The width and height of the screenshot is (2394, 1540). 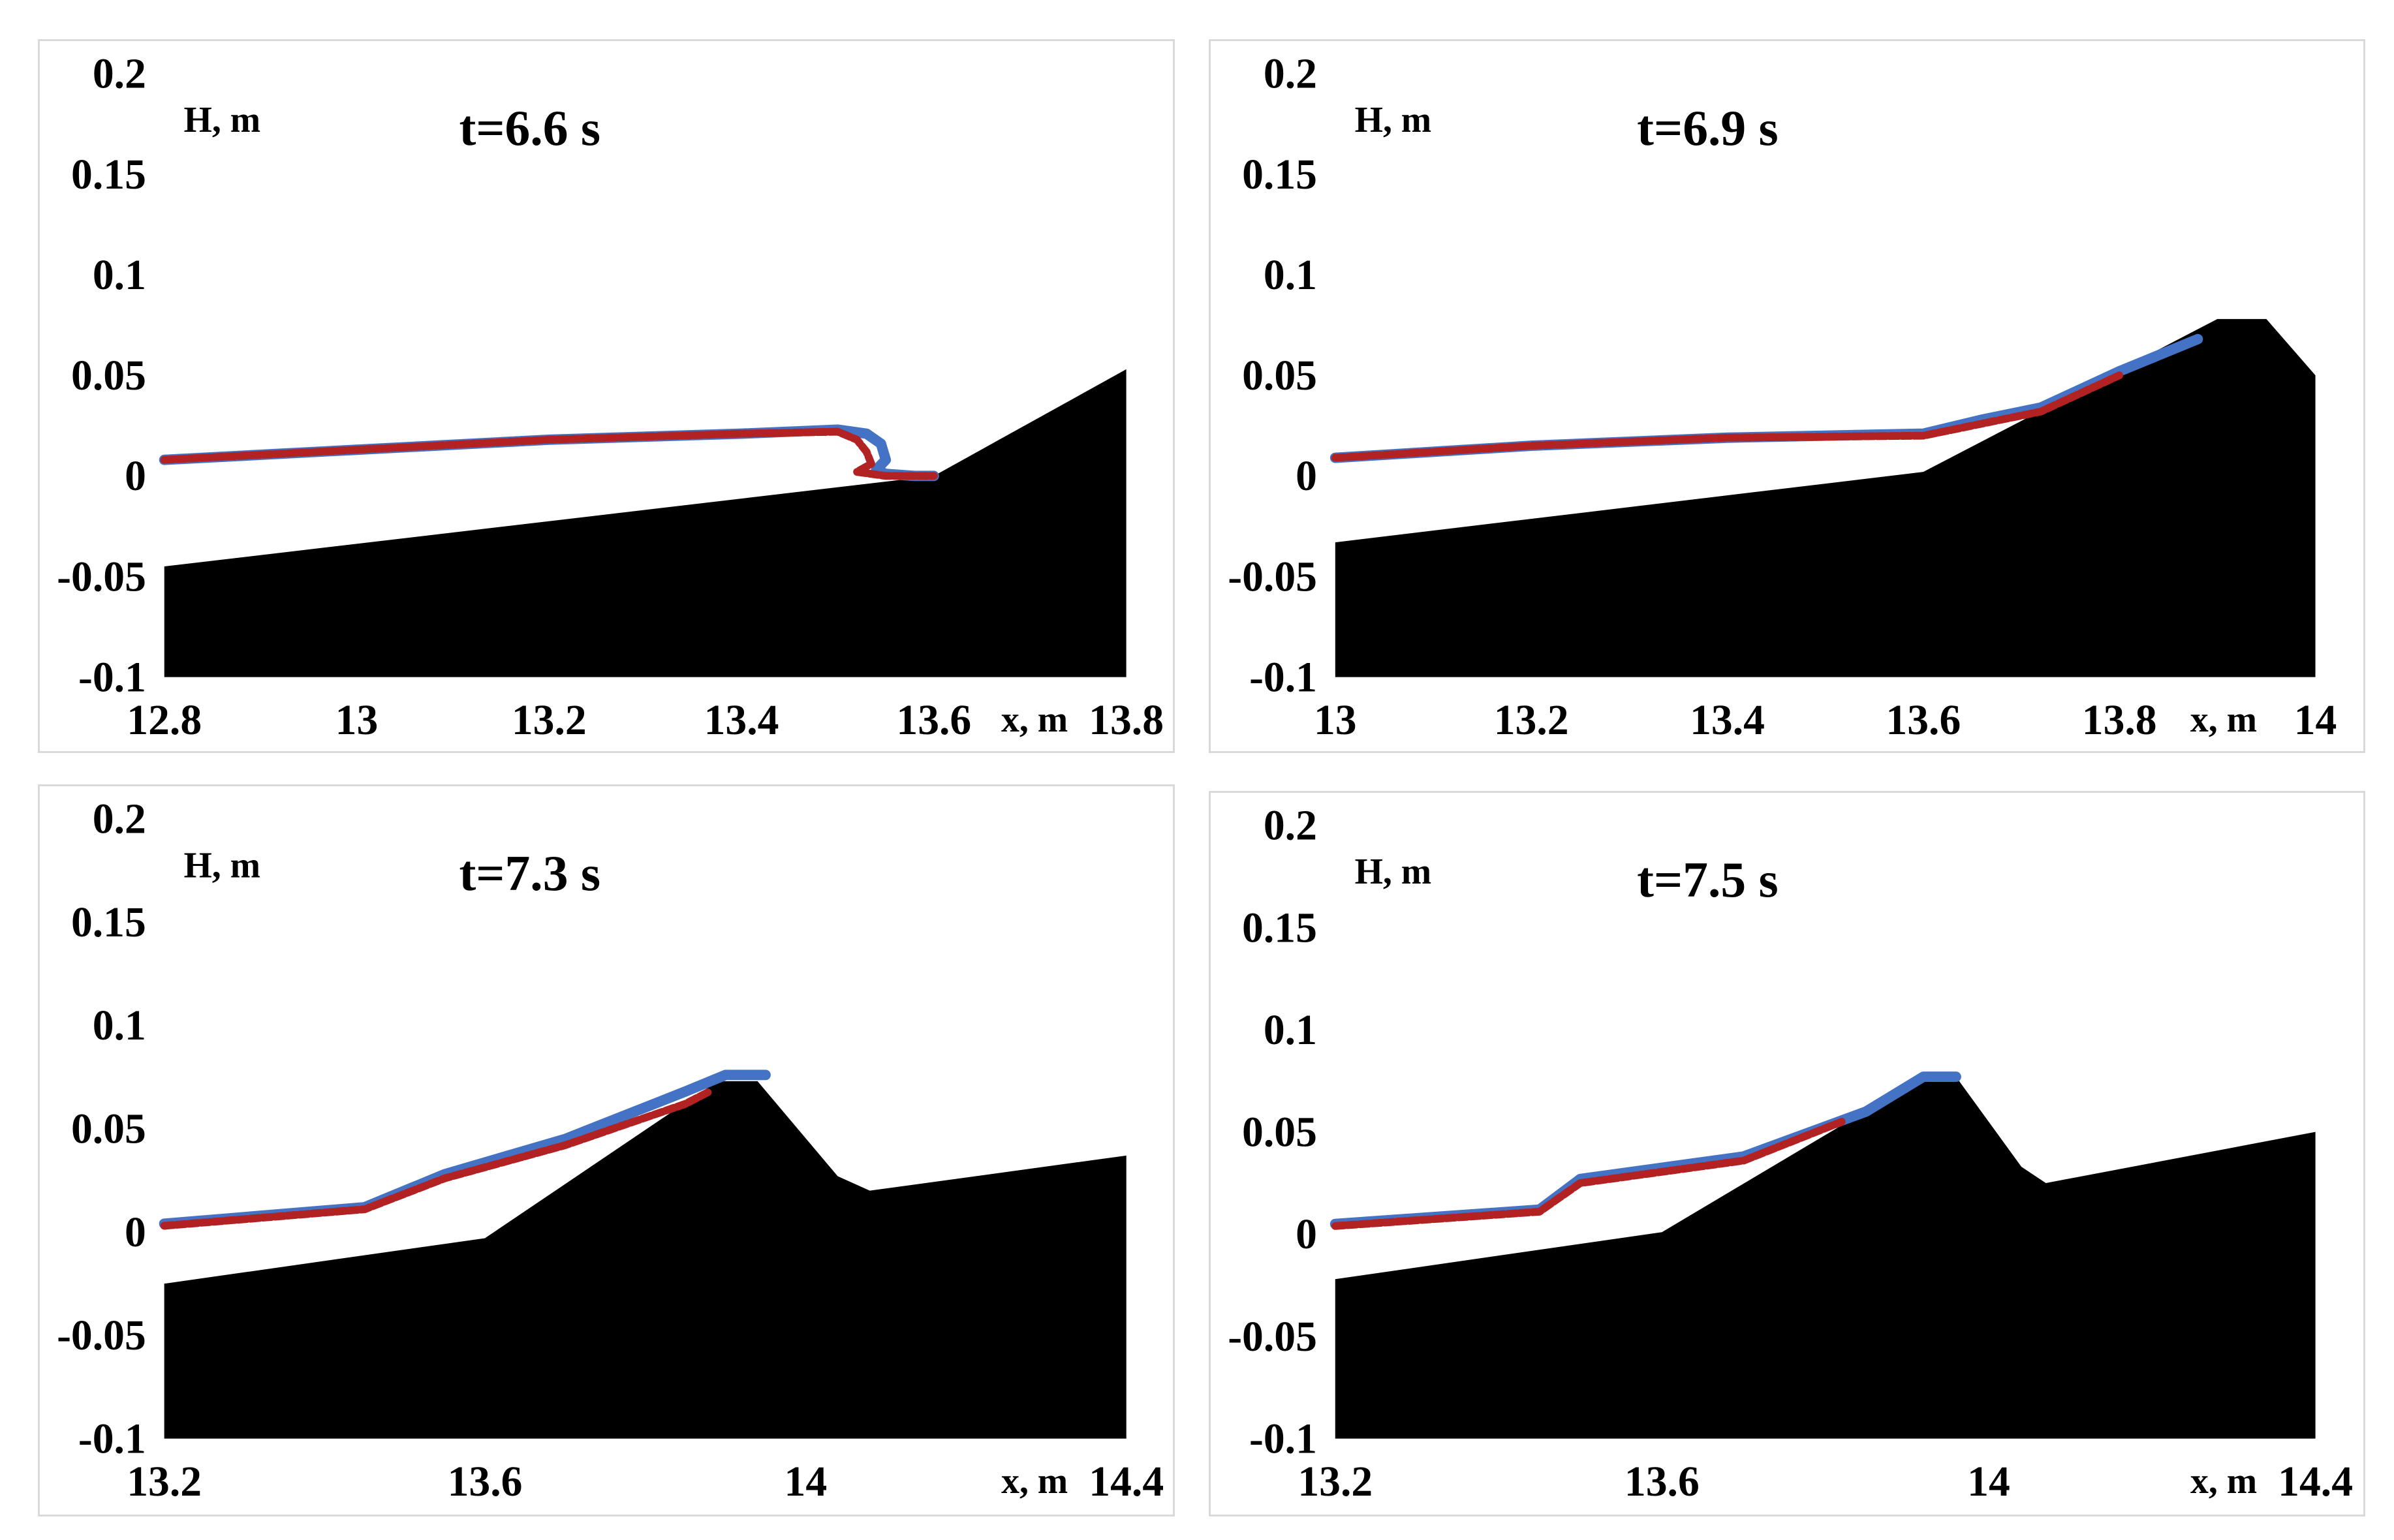 What do you see at coordinates (530, 128) in the screenshot?
I see `chart-title: t=6.6 s` at bounding box center [530, 128].